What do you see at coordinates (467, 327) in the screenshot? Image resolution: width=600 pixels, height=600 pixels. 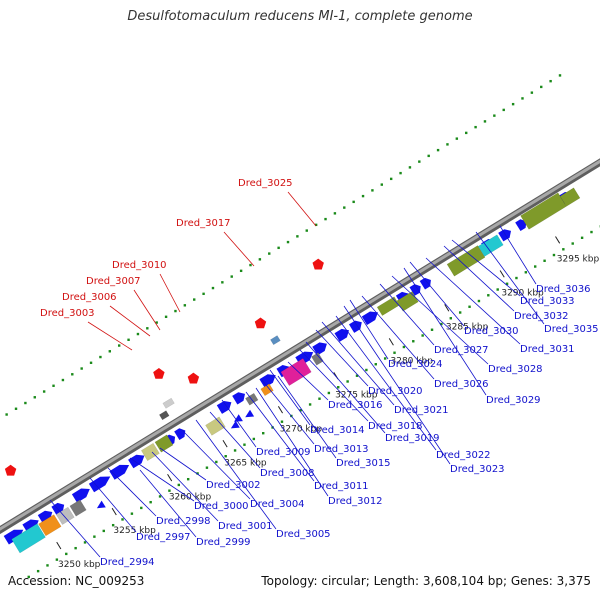 I see `scale-tick-label: 3285 kbp` at bounding box center [467, 327].